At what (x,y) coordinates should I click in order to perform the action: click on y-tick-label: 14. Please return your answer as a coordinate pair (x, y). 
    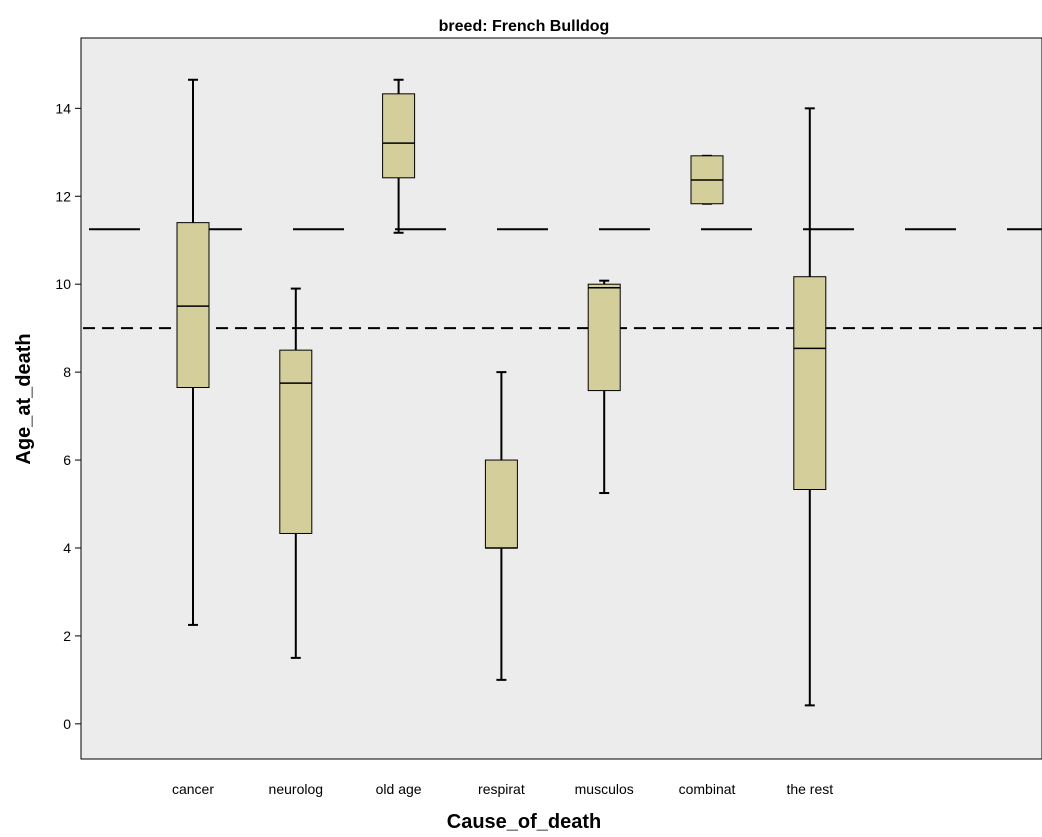
    Looking at the image, I should click on (63, 108).